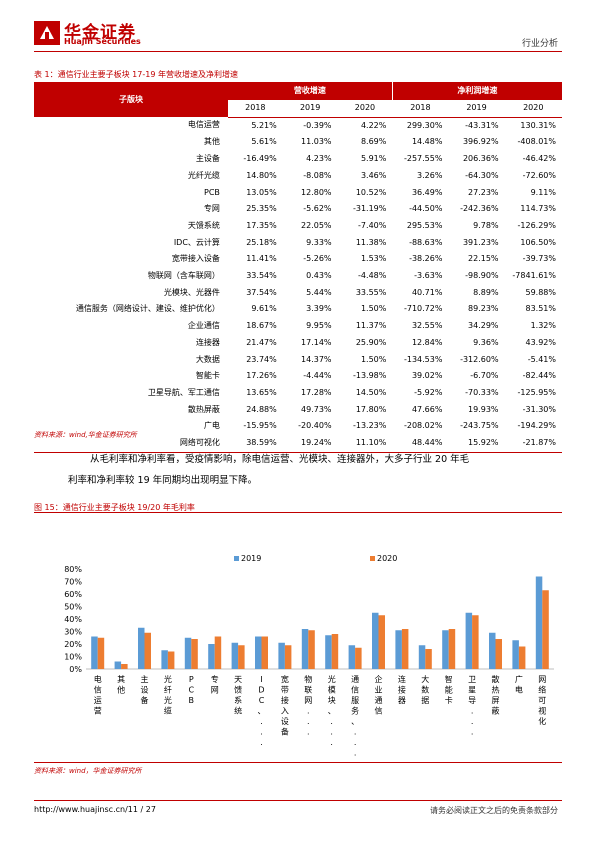  I want to click on growth-value-cell: 3.26%, so click(430, 175).